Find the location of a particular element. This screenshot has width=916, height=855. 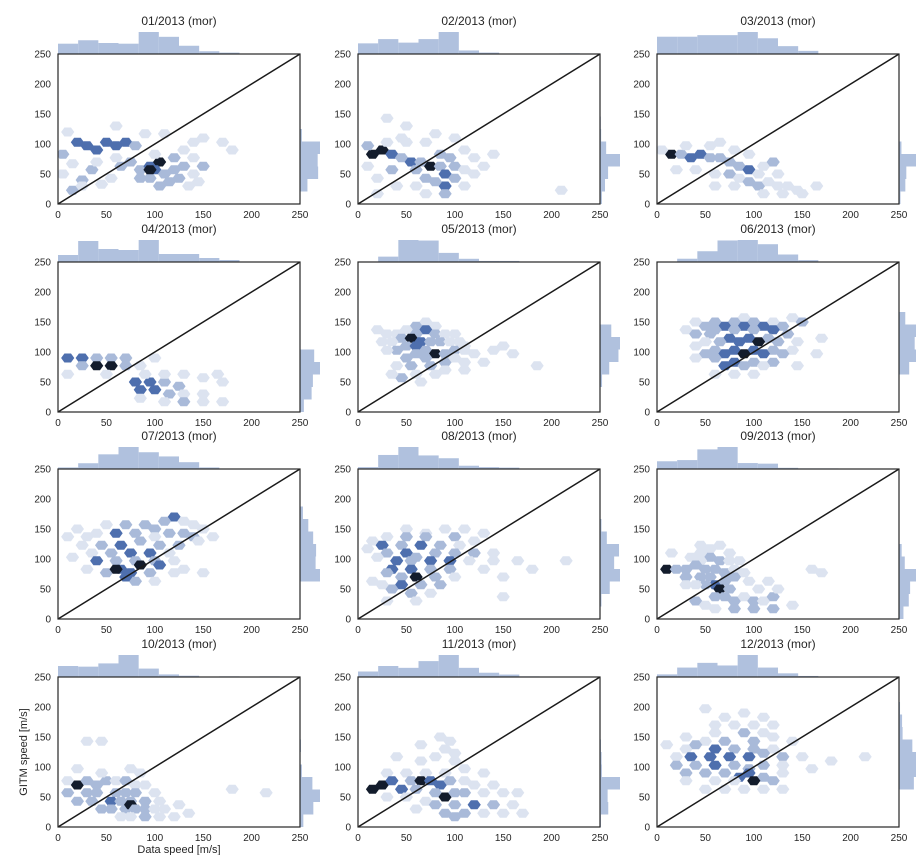

x-tick-label: 100 is located at coordinates (154, 838).